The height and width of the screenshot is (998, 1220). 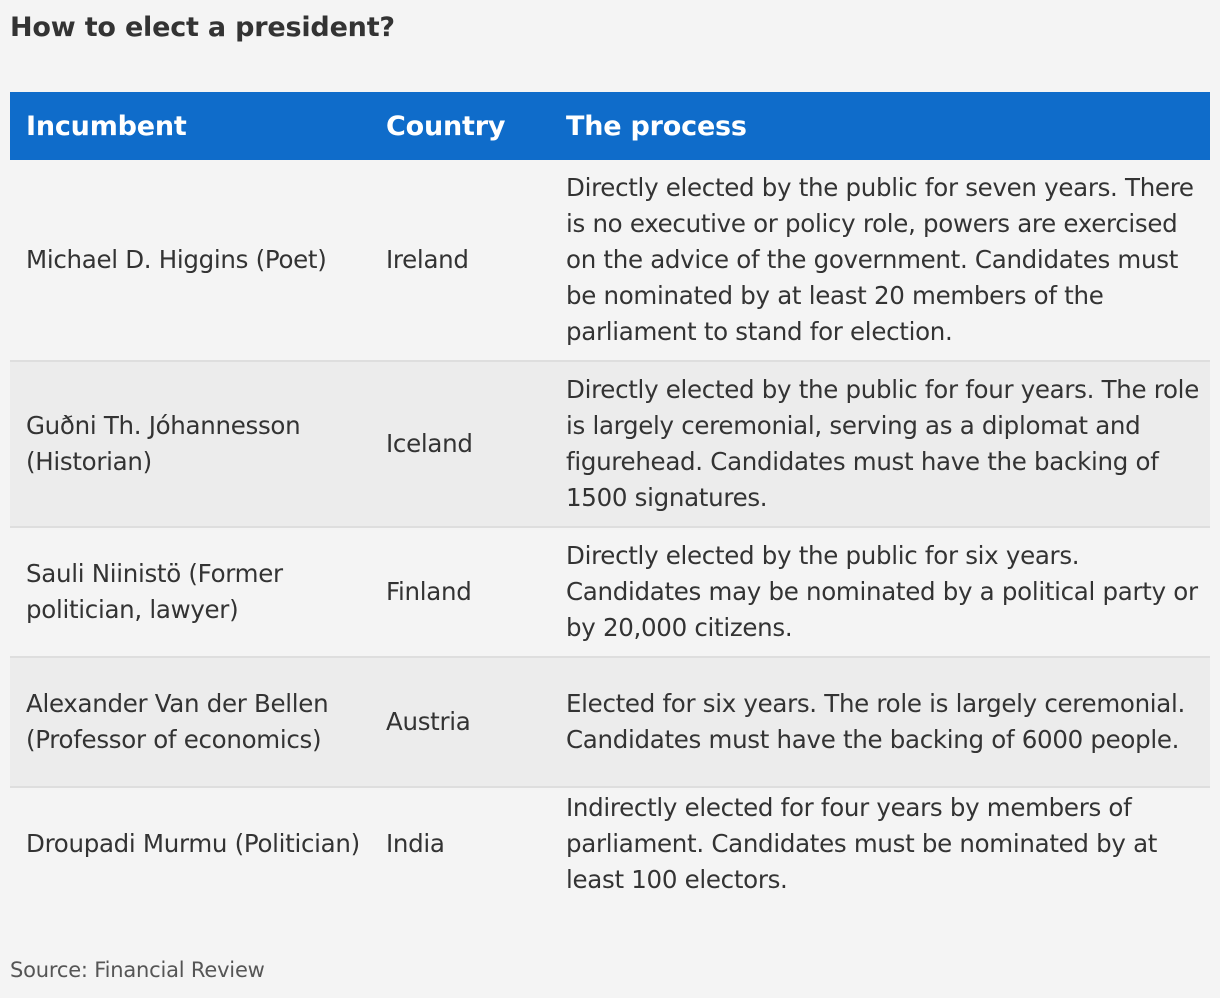 What do you see at coordinates (202, 27) in the screenshot?
I see `page-title: How to elect a president?` at bounding box center [202, 27].